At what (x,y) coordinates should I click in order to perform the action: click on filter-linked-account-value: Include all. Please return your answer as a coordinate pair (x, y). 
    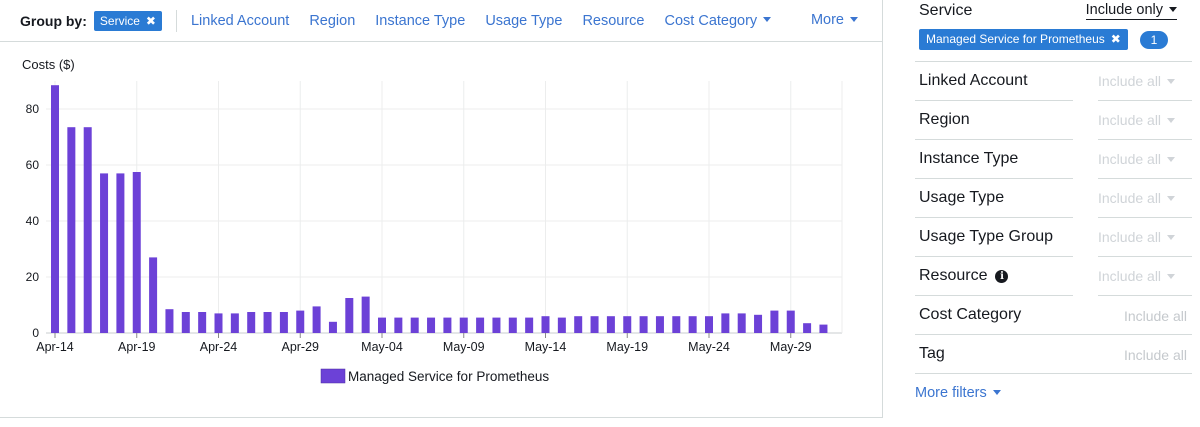
    Looking at the image, I should click on (1130, 81).